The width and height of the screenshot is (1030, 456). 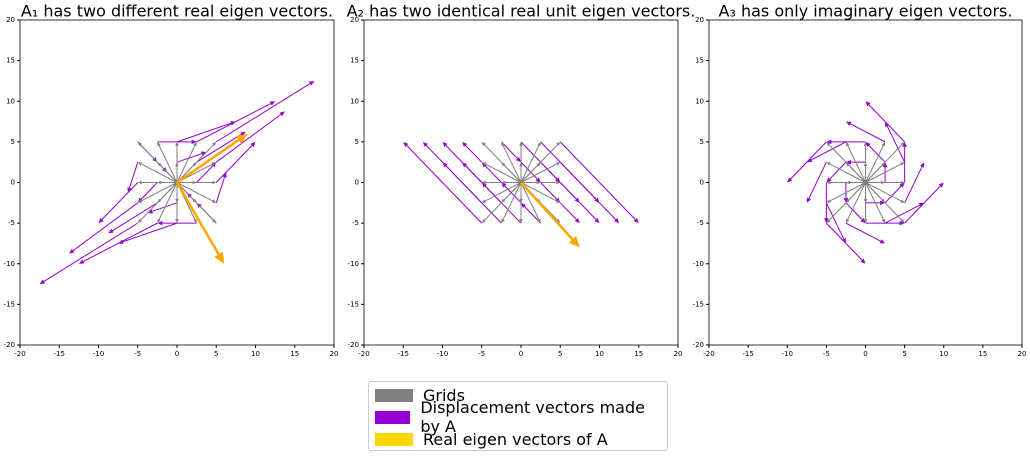 I want to click on legend-item: Displacement vectors made by A, so click(x=521, y=417).